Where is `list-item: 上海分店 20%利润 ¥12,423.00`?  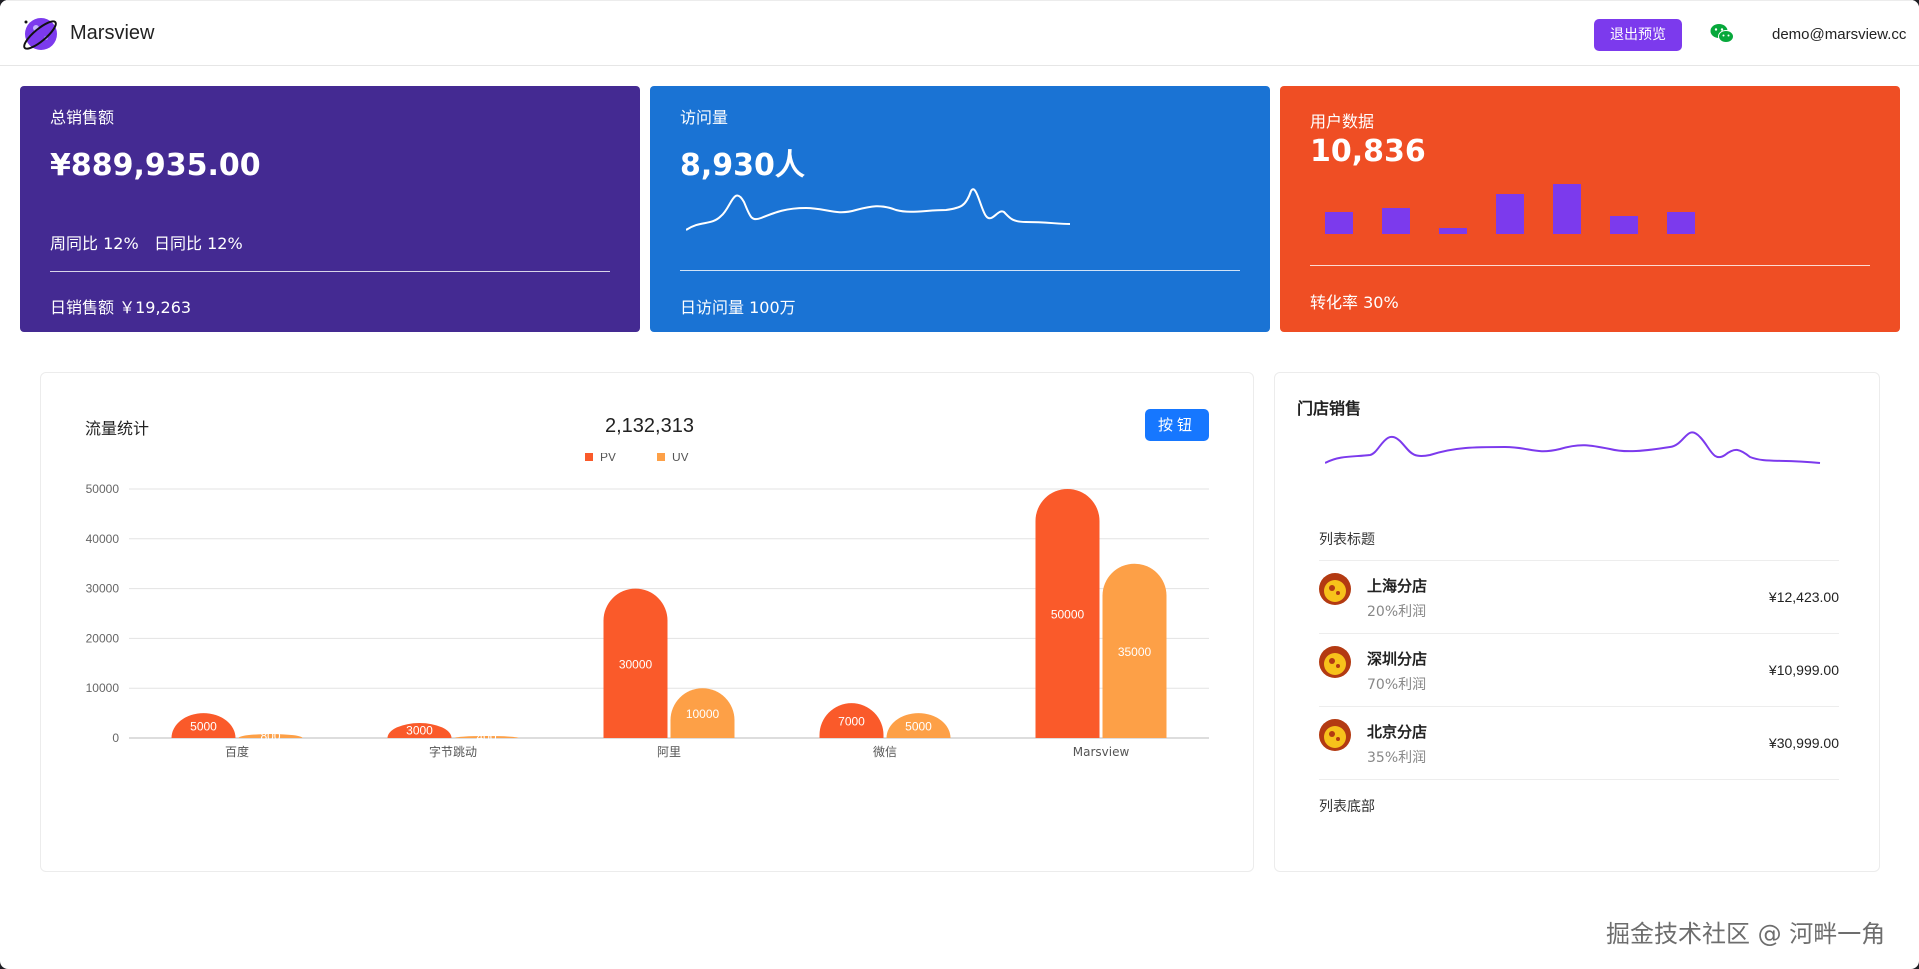
list-item: 上海分店 20%利润 ¥12,423.00 is located at coordinates (1579, 596).